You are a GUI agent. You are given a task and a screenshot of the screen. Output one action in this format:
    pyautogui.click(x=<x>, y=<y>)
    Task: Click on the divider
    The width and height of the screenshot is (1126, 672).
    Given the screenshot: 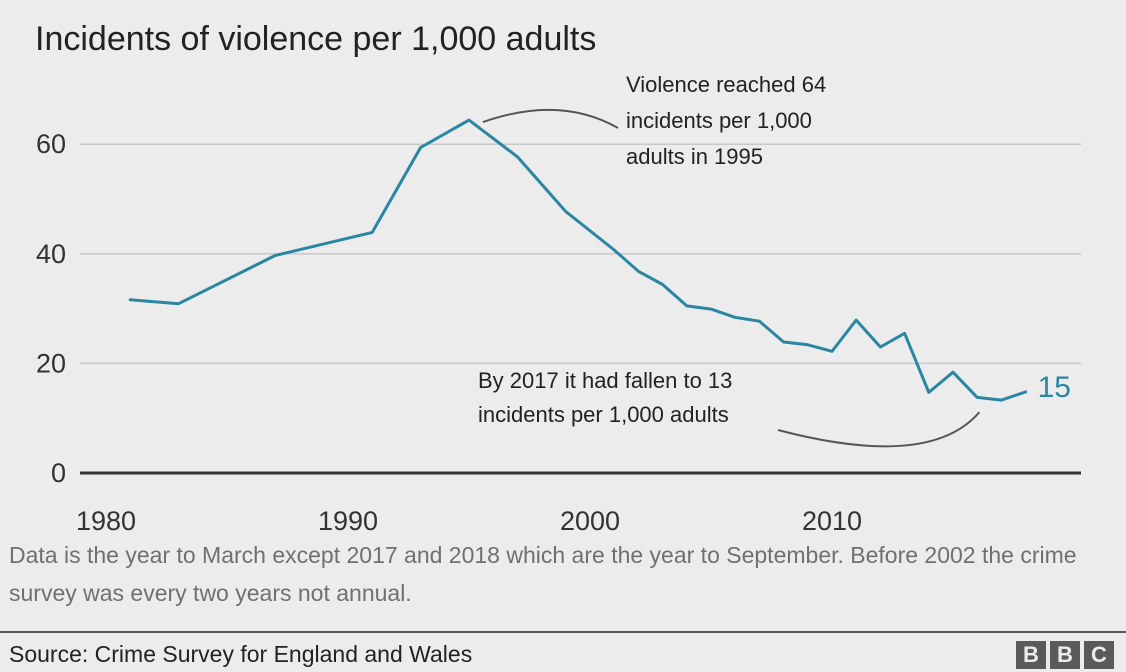 What is the action you would take?
    pyautogui.click(x=563, y=632)
    